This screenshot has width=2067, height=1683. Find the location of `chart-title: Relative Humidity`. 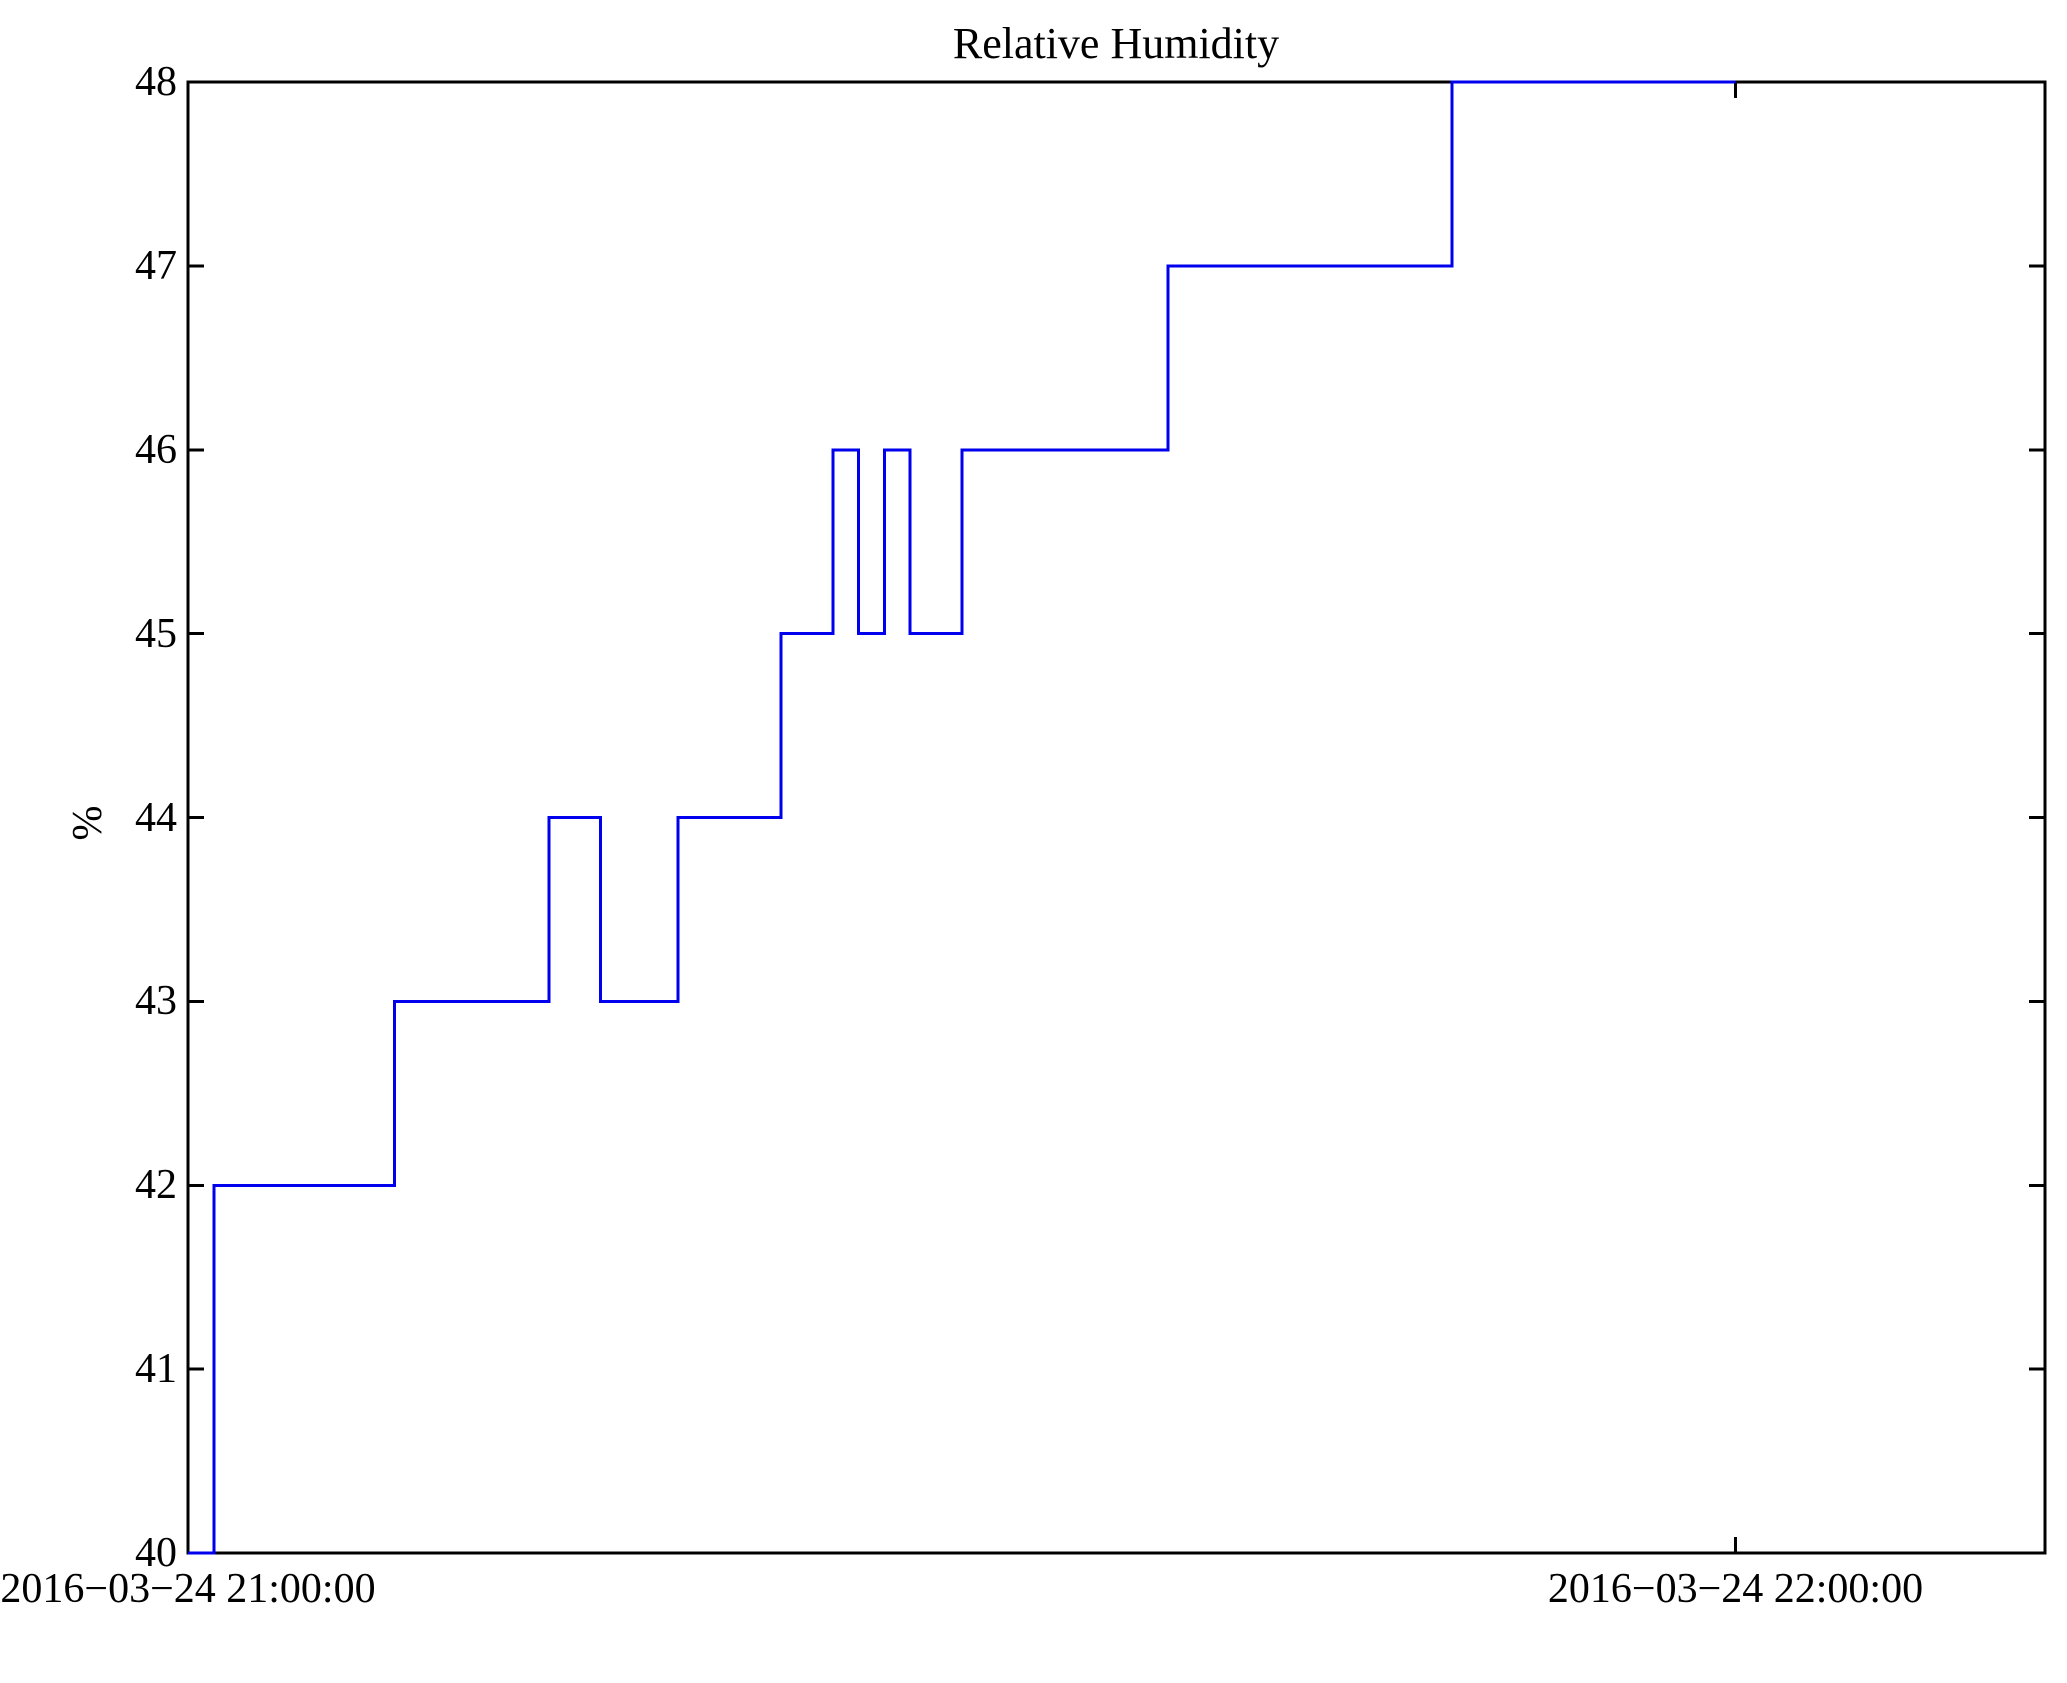

chart-title: Relative Humidity is located at coordinates (1116, 43).